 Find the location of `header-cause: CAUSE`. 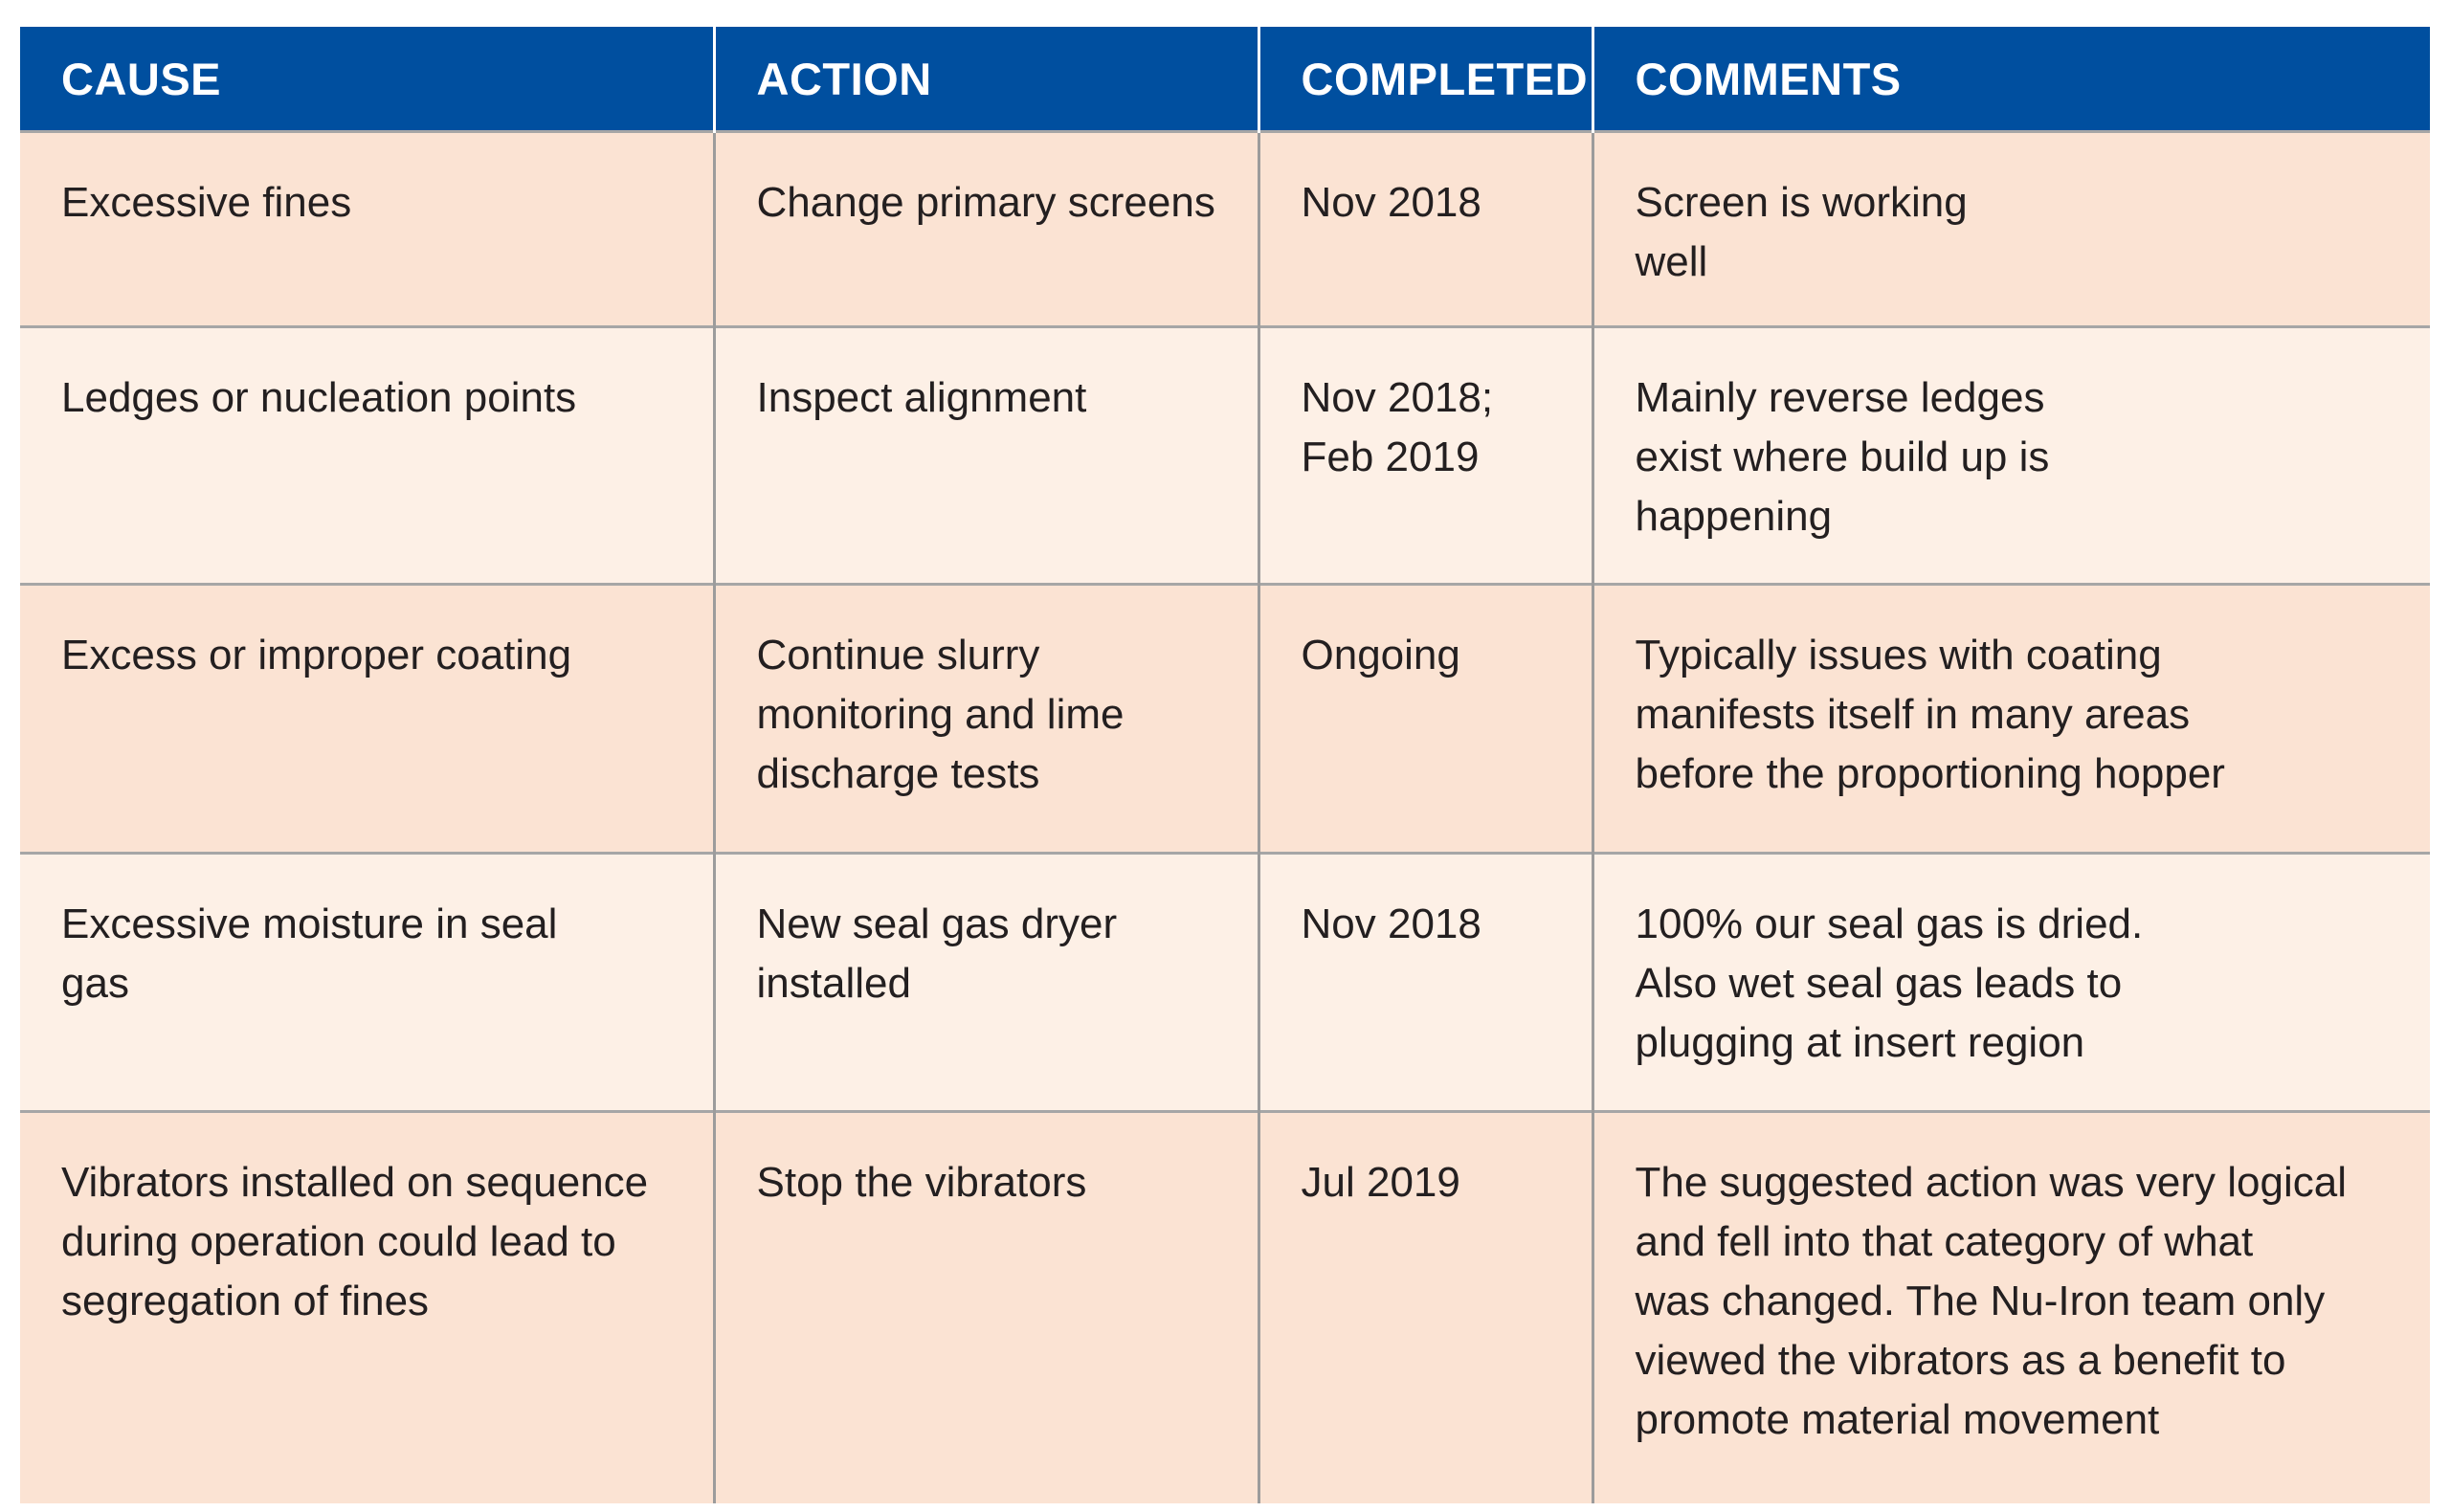

header-cause: CAUSE is located at coordinates (367, 79).